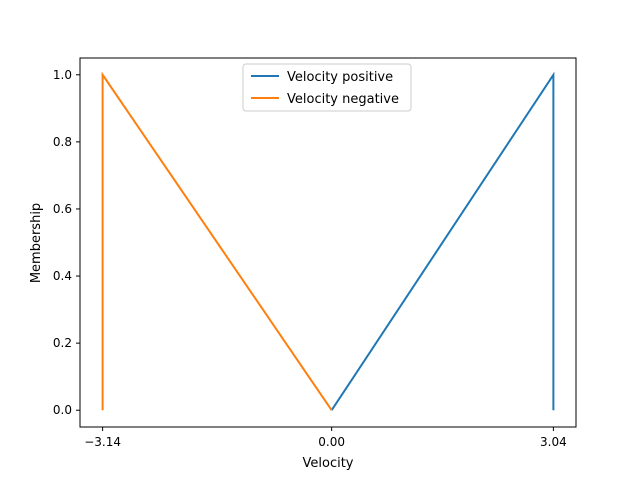 This screenshot has width=640, height=484. What do you see at coordinates (62, 276) in the screenshot?
I see `y-tick-label: 0.4` at bounding box center [62, 276].